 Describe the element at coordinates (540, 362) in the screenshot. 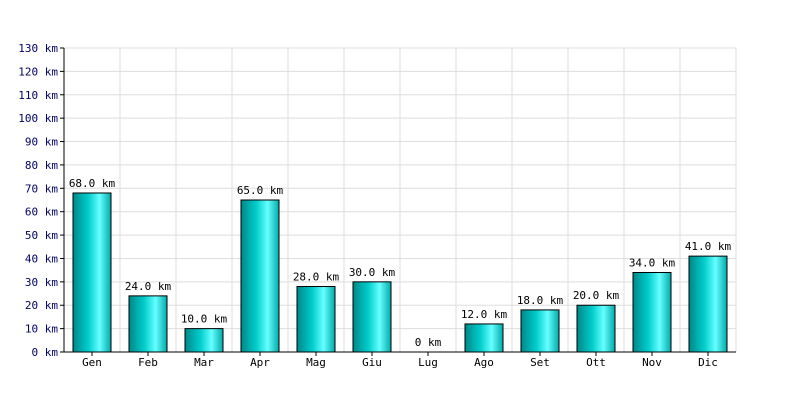

I see `x-tick-label: Set` at that location.